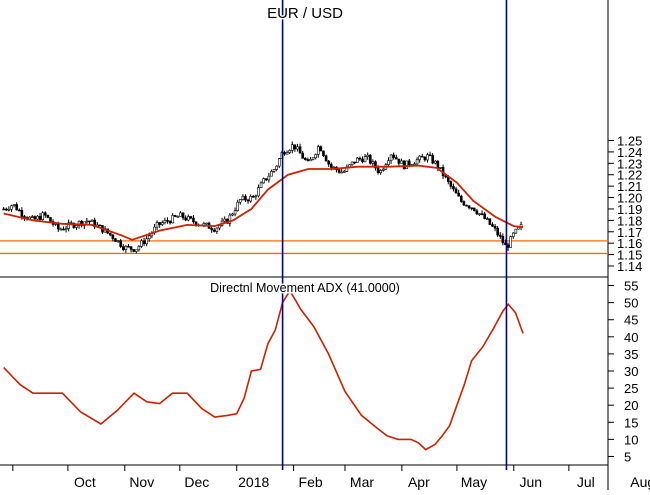  Describe the element at coordinates (629, 163) in the screenshot. I see `top-y-tick-label: 1.23` at that location.